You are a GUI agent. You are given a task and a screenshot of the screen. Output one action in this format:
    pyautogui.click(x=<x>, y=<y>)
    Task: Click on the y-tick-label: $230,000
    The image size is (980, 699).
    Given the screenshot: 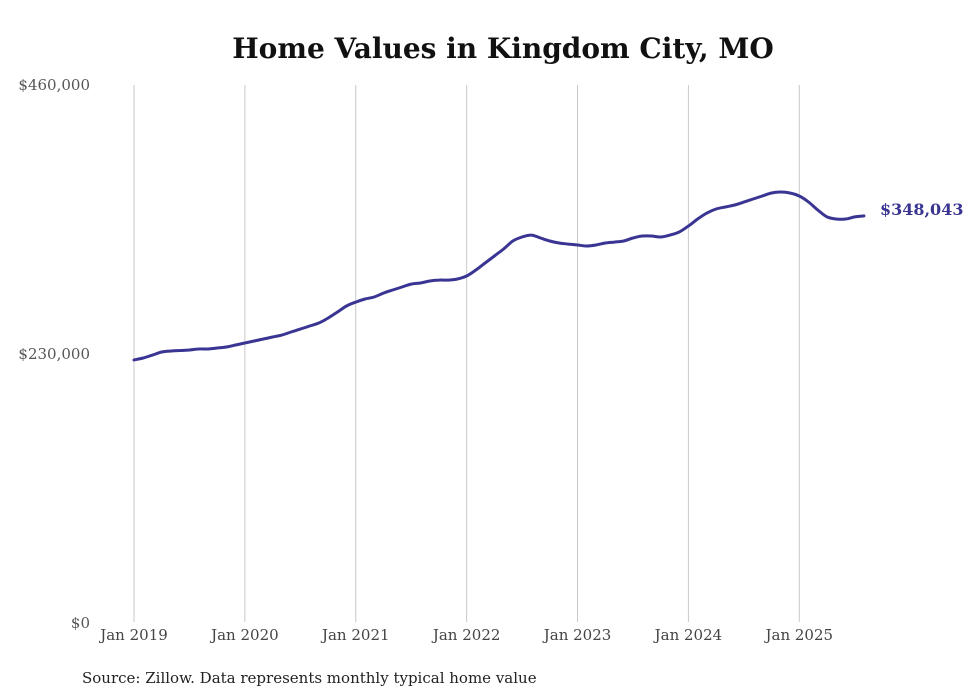 What is the action you would take?
    pyautogui.click(x=54, y=354)
    